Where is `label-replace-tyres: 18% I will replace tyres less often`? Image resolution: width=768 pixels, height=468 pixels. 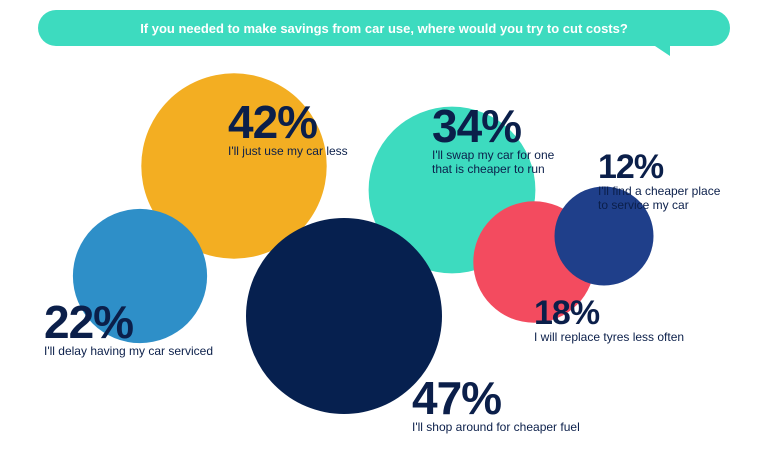
label-replace-tyres: 18% I will replace tyres less often is located at coordinates (609, 320).